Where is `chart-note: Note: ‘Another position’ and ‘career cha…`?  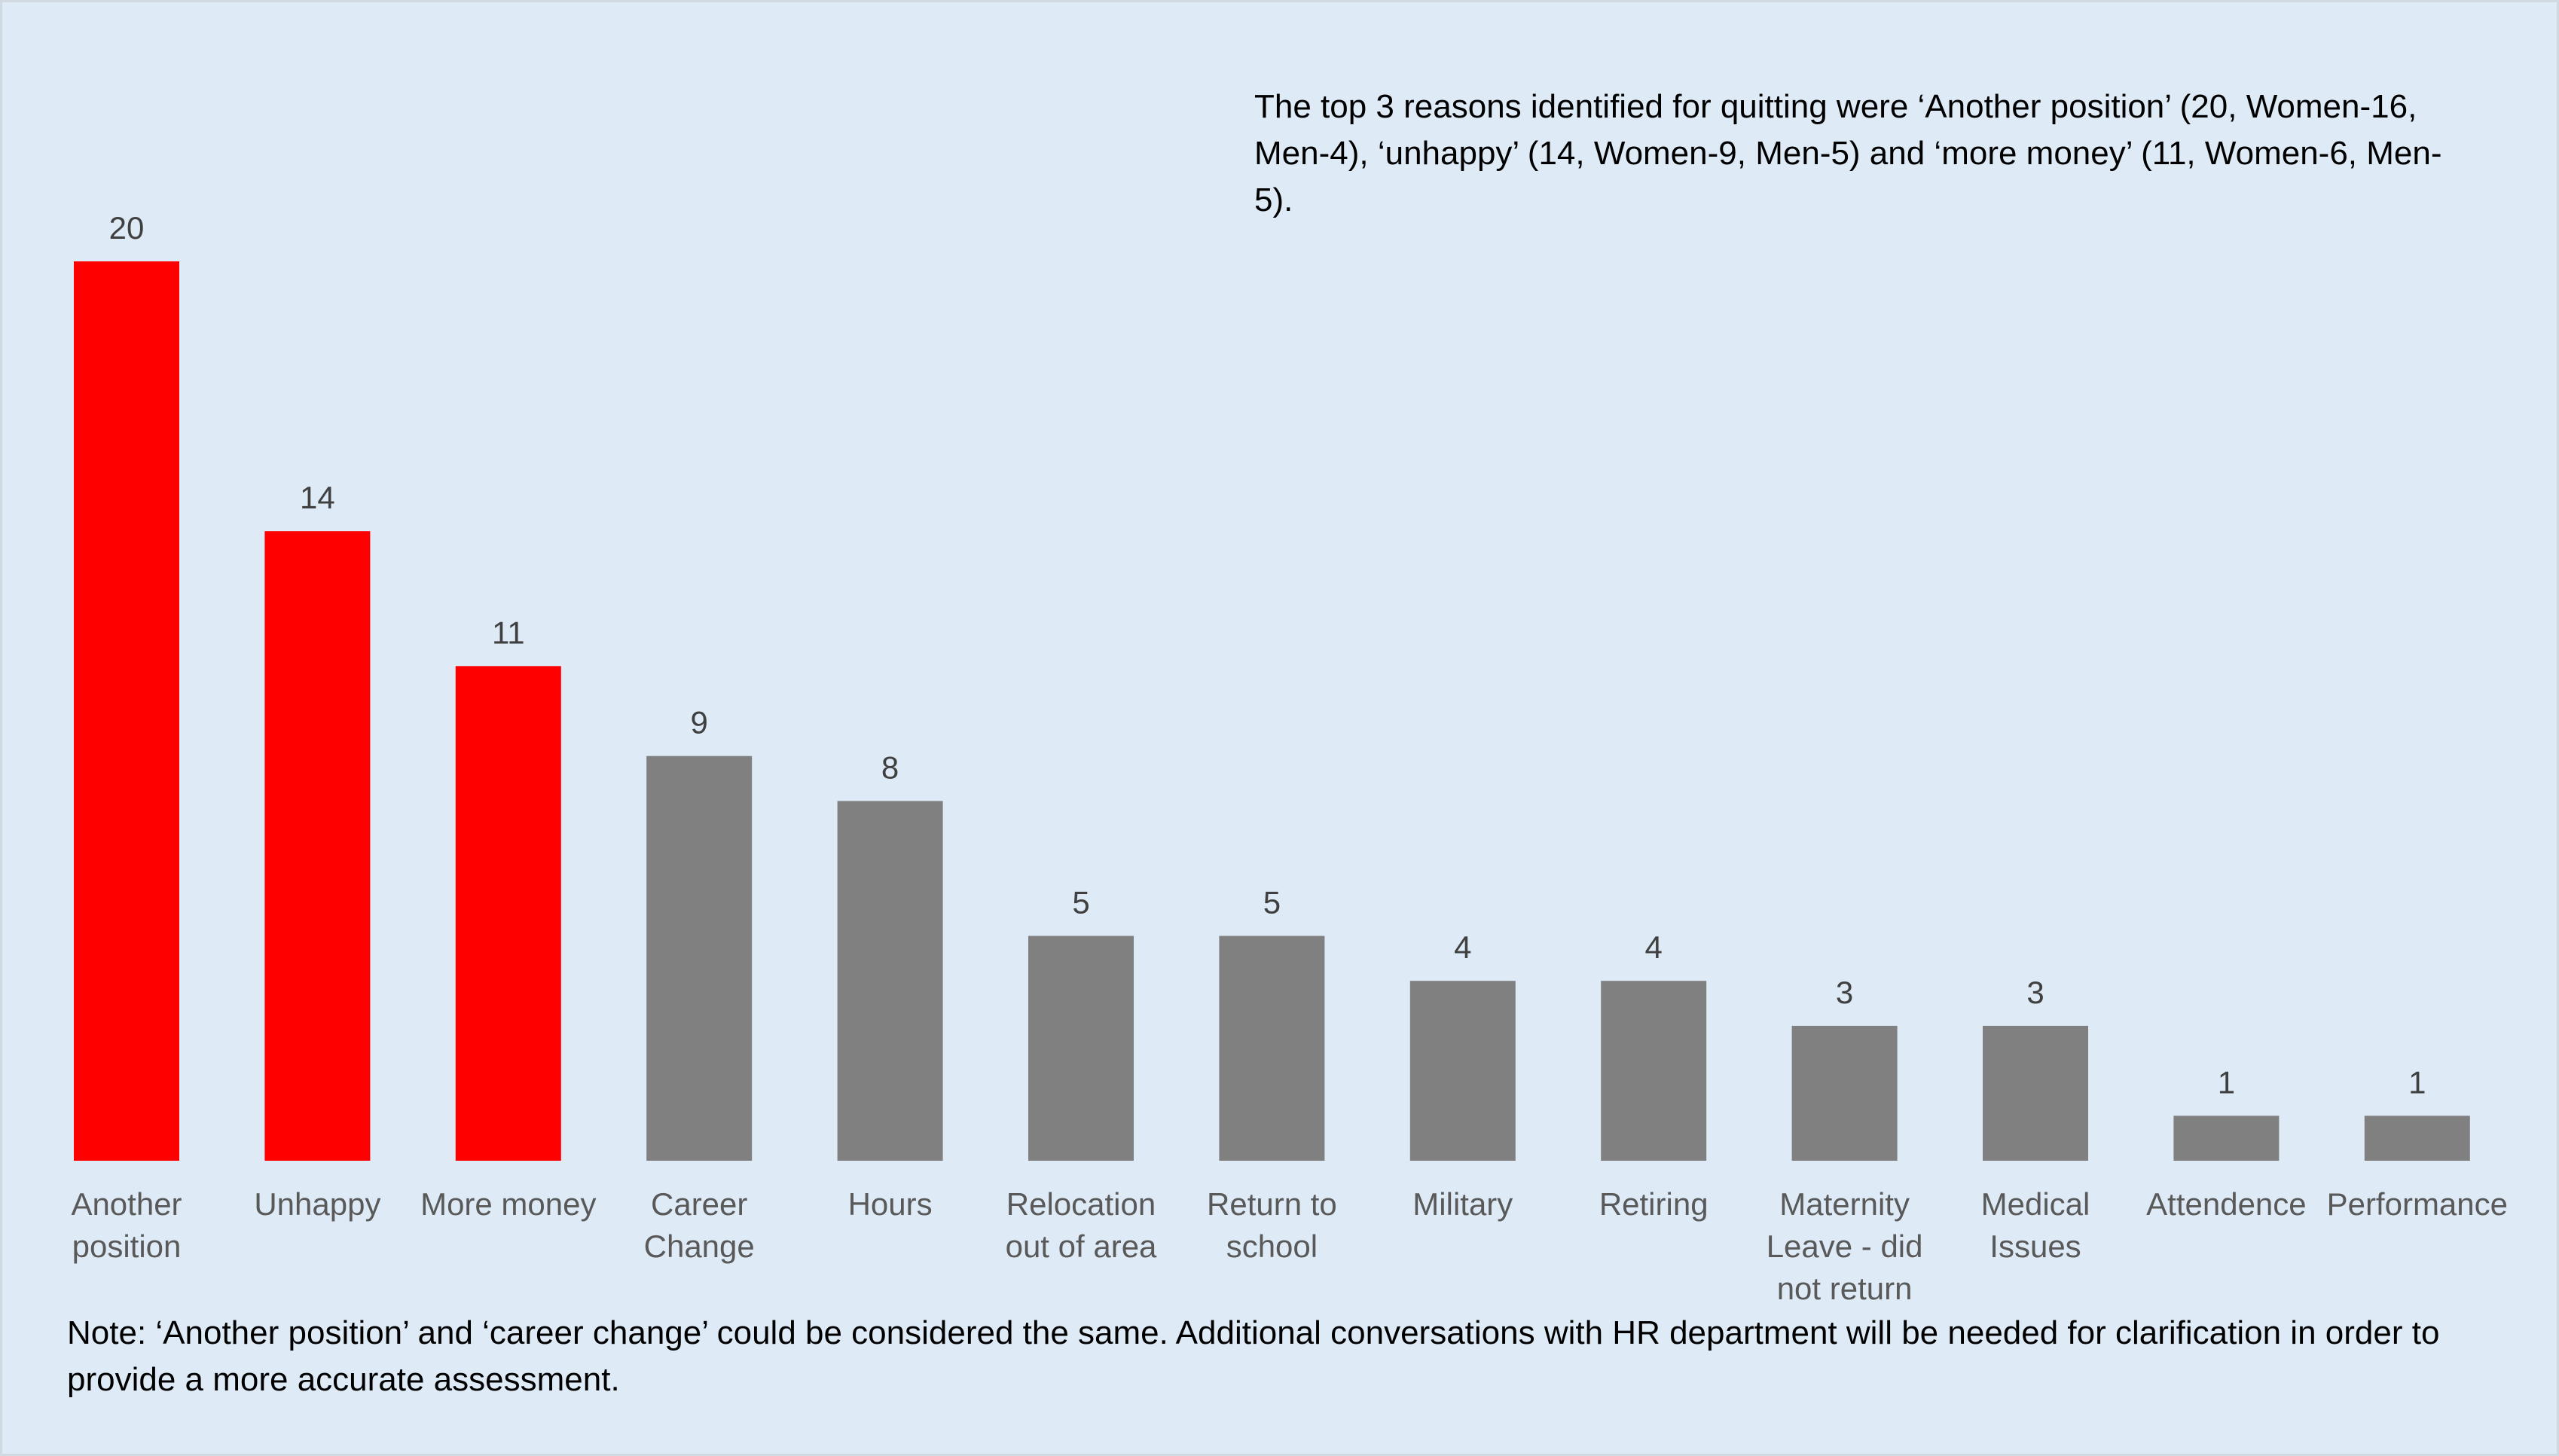
chart-note: Note: ‘Another position’ and ‘career cha… is located at coordinates (1254, 1356).